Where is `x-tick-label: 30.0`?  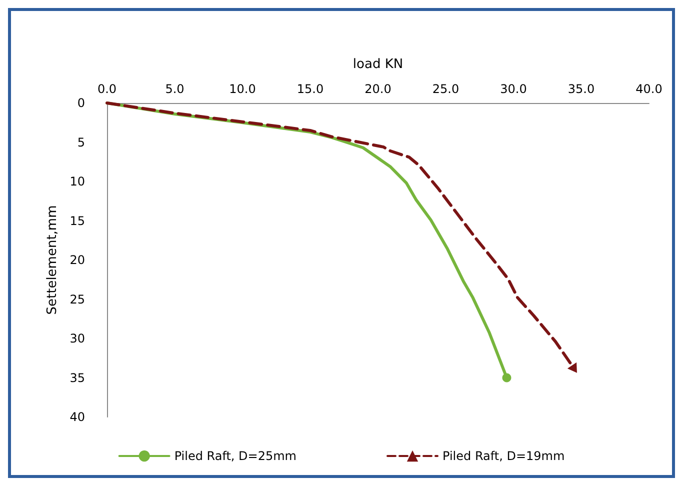
x-tick-label: 30.0 is located at coordinates (513, 89).